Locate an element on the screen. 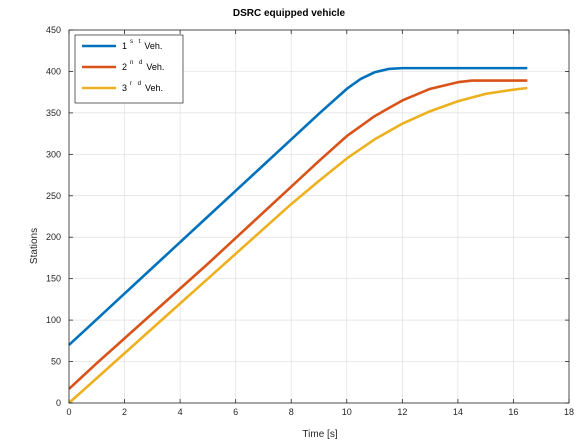 The height and width of the screenshot is (442, 577). x-tick-label: 12 is located at coordinates (402, 412).